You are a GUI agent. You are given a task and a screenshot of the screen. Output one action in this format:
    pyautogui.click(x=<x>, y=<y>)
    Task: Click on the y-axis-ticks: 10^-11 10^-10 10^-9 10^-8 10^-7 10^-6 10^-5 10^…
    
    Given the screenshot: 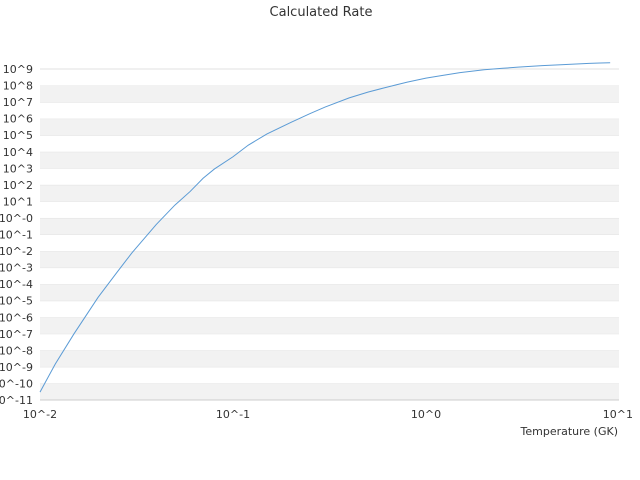 What is the action you would take?
    pyautogui.click(x=16, y=235)
    